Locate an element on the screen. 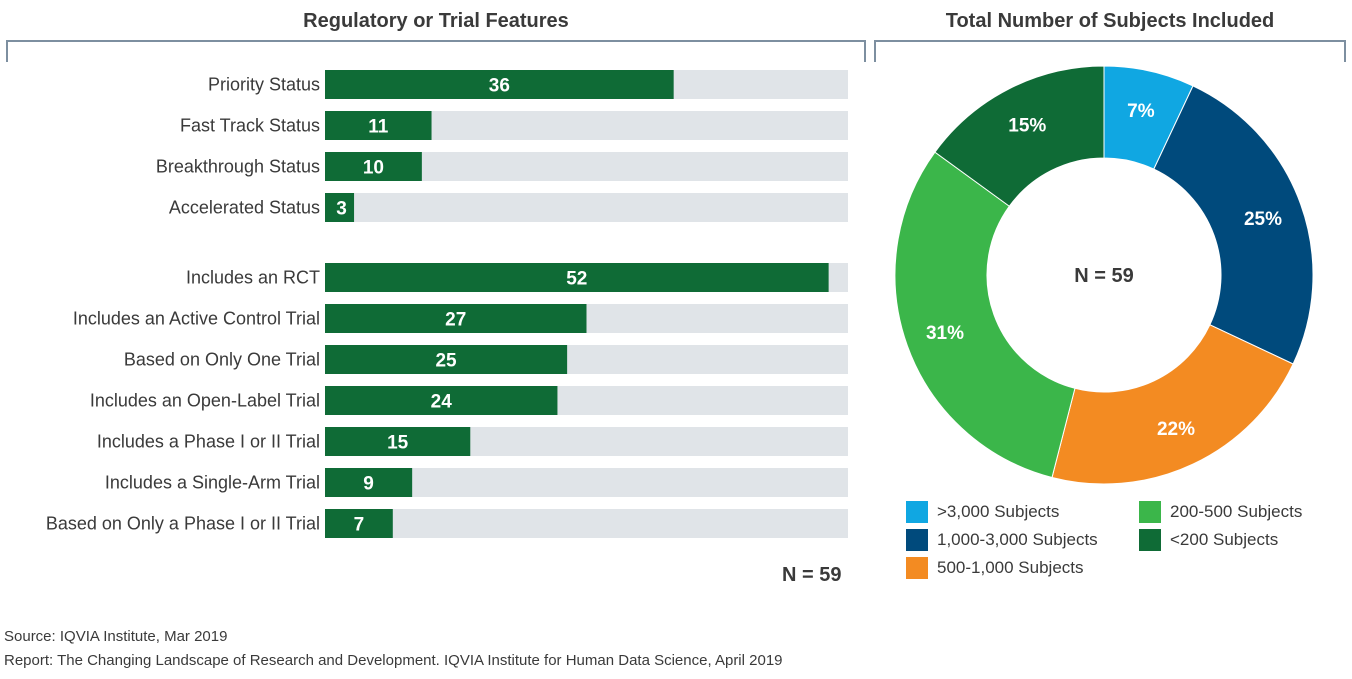 The height and width of the screenshot is (679, 1352). bar-value-label: 9 is located at coordinates (368, 484).